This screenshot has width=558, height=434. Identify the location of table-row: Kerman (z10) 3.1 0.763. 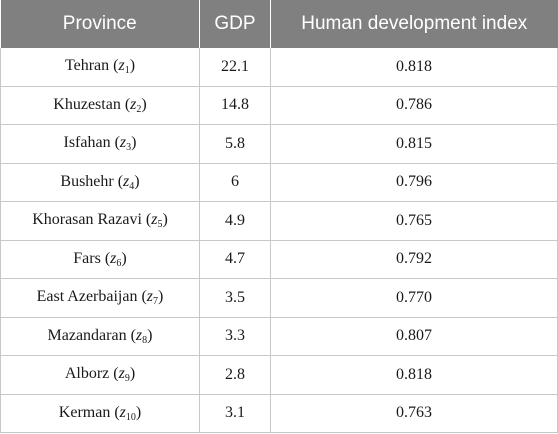
(279, 413).